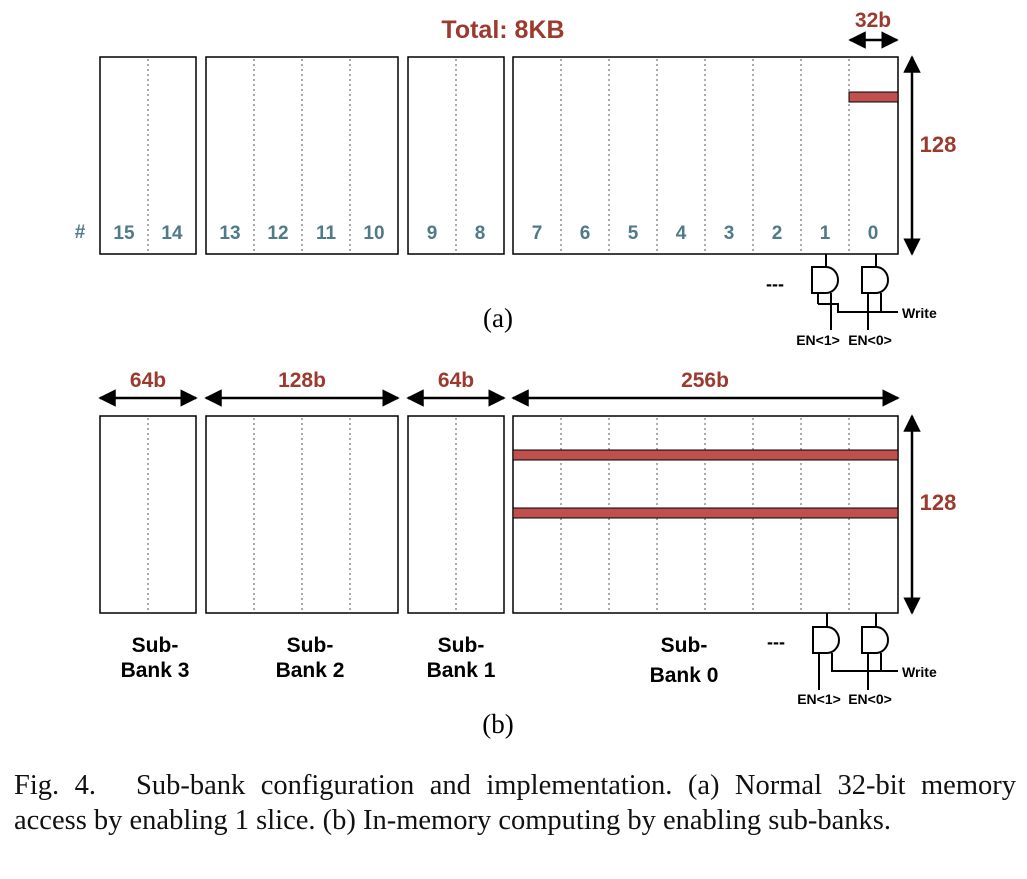 This screenshot has width=1027, height=879. I want to click on en0-label-a: EN<0>, so click(870, 340).